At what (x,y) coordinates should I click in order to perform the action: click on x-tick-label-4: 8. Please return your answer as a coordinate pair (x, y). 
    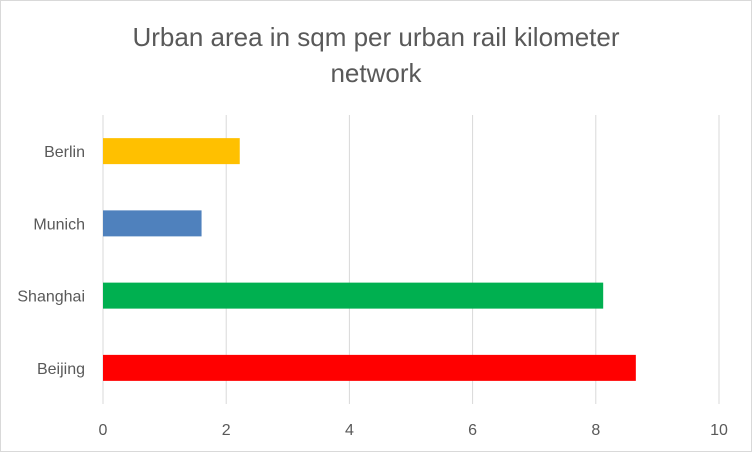
    Looking at the image, I should click on (595, 430).